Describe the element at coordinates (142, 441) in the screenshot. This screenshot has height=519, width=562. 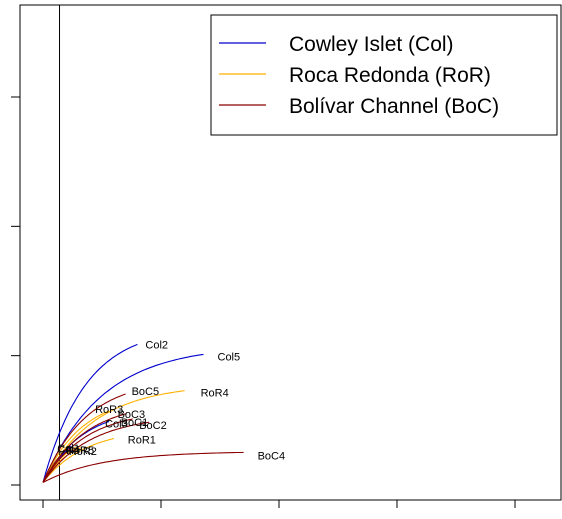
I see `curve-label-ror1: RoR1` at that location.